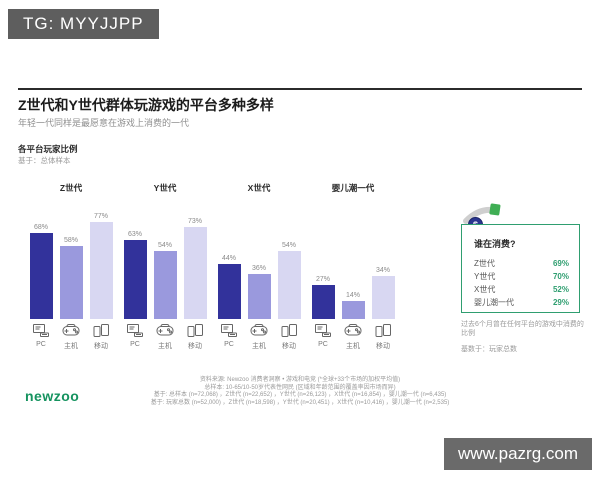 The width and height of the screenshot is (600, 480). I want to click on bar-col-console: 36%, so click(259, 291).